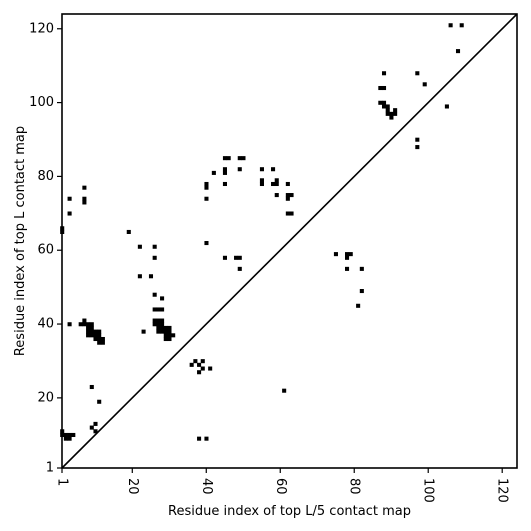 This screenshot has height=531, width=531. Describe the element at coordinates (41, 28) in the screenshot. I see `y-tick-label: 120` at that location.